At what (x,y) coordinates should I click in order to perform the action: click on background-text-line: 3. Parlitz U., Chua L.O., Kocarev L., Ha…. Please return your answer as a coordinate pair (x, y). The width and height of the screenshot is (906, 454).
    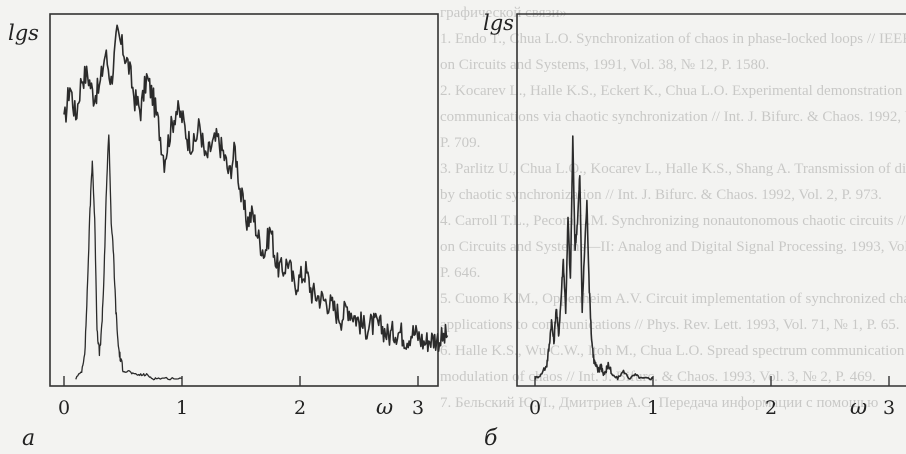
    Looking at the image, I should click on (673, 169).